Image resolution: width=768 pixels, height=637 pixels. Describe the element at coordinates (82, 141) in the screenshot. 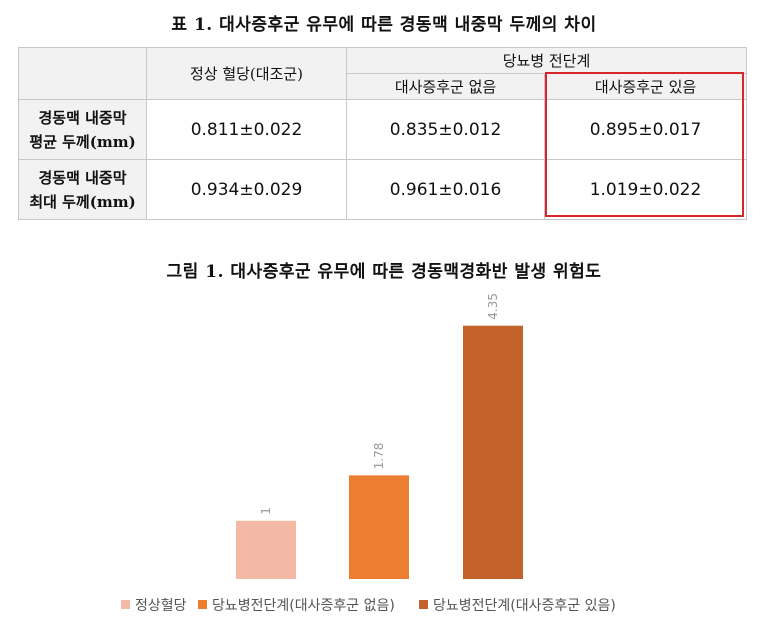

I see `row-label-line2: 평균 두께(mm)` at that location.